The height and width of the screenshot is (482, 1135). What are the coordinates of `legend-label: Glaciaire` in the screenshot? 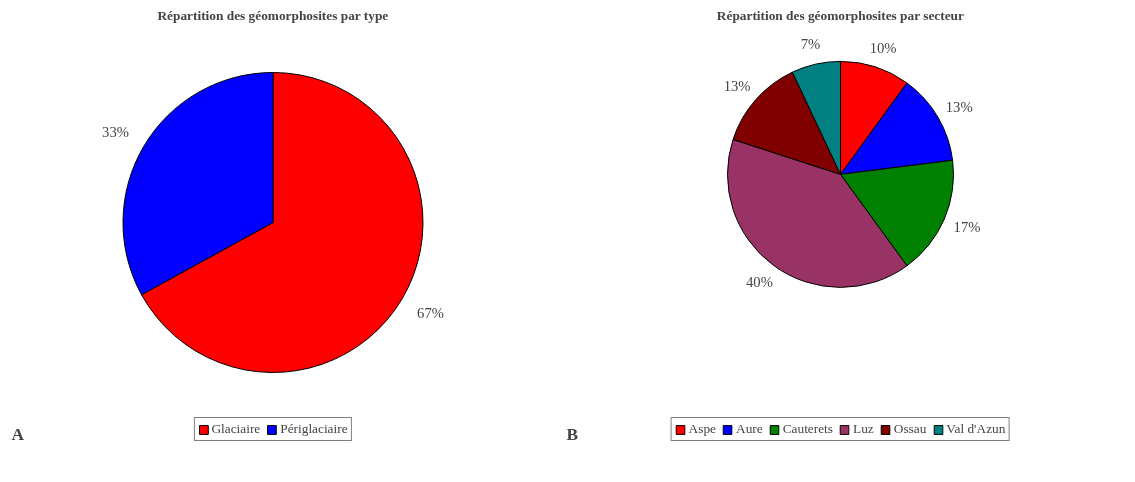 It's located at (236, 429).